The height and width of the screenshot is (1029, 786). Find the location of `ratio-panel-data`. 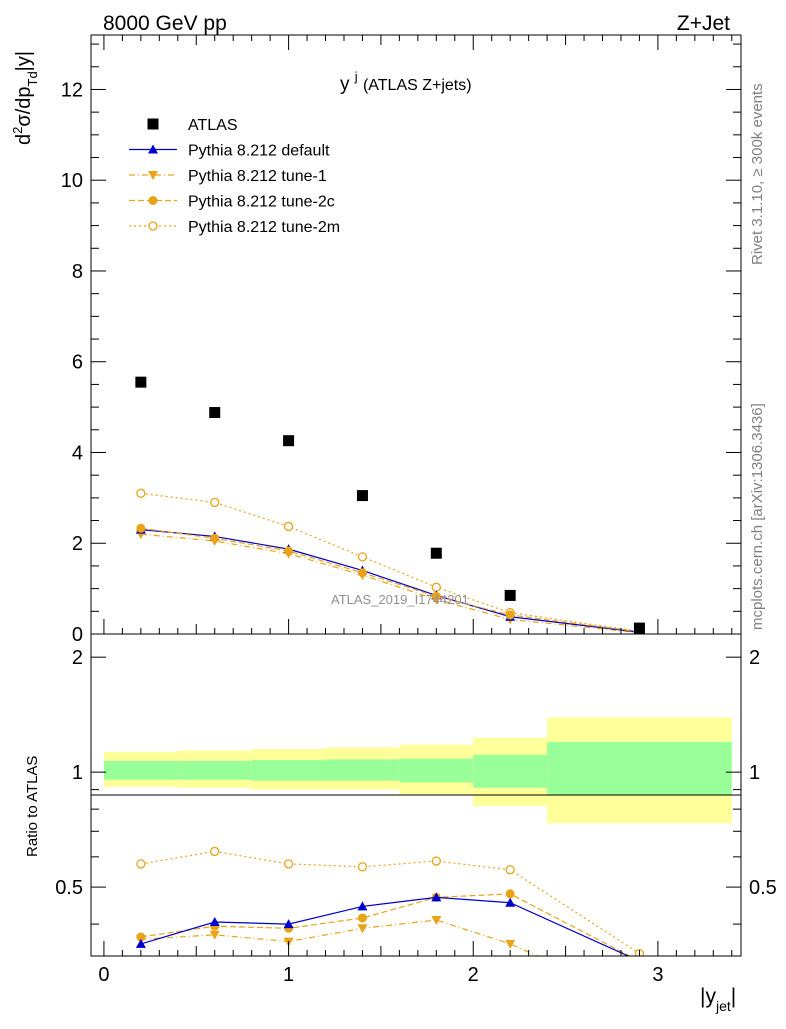

ratio-panel-data is located at coordinates (390, 926).